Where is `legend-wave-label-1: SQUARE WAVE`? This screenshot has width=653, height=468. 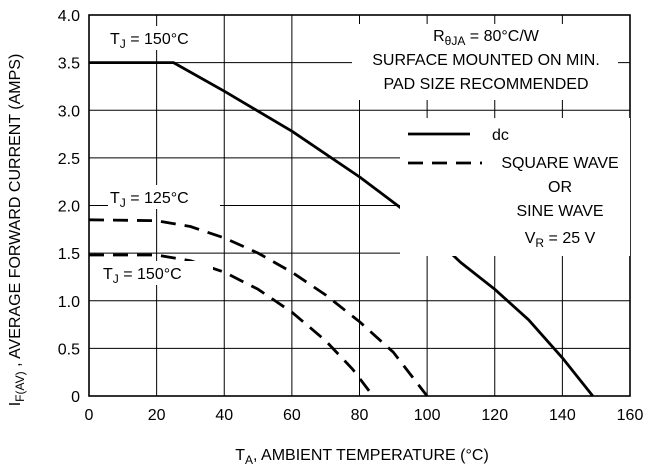 legend-wave-label-1: SQUARE WAVE is located at coordinates (559, 163).